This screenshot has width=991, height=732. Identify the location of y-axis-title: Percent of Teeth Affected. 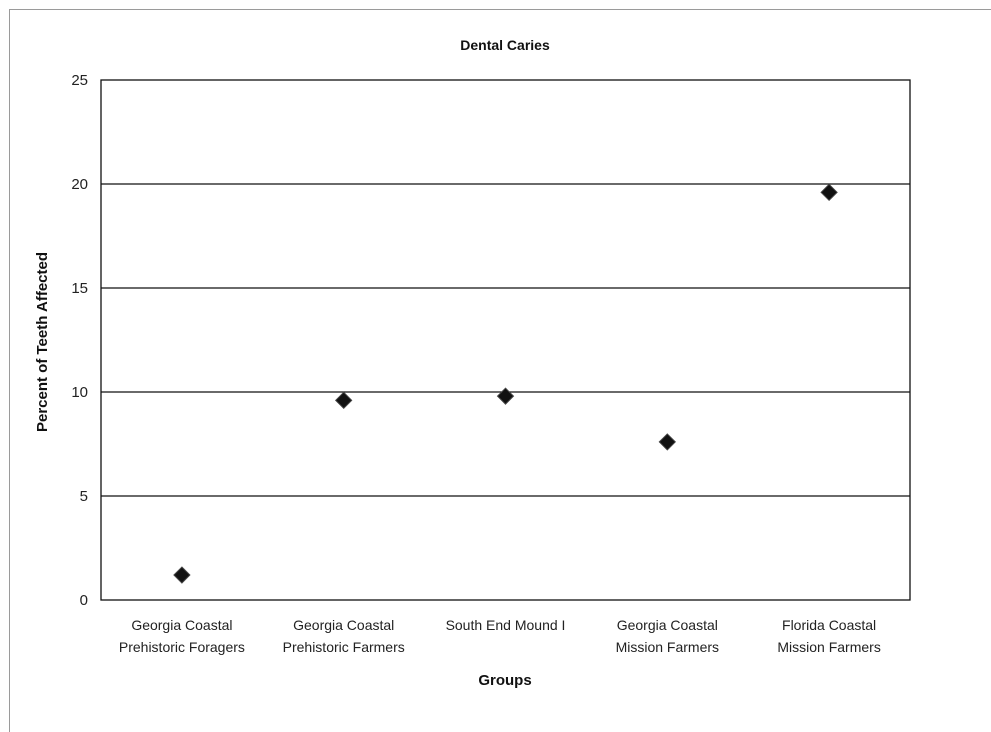
(42, 342).